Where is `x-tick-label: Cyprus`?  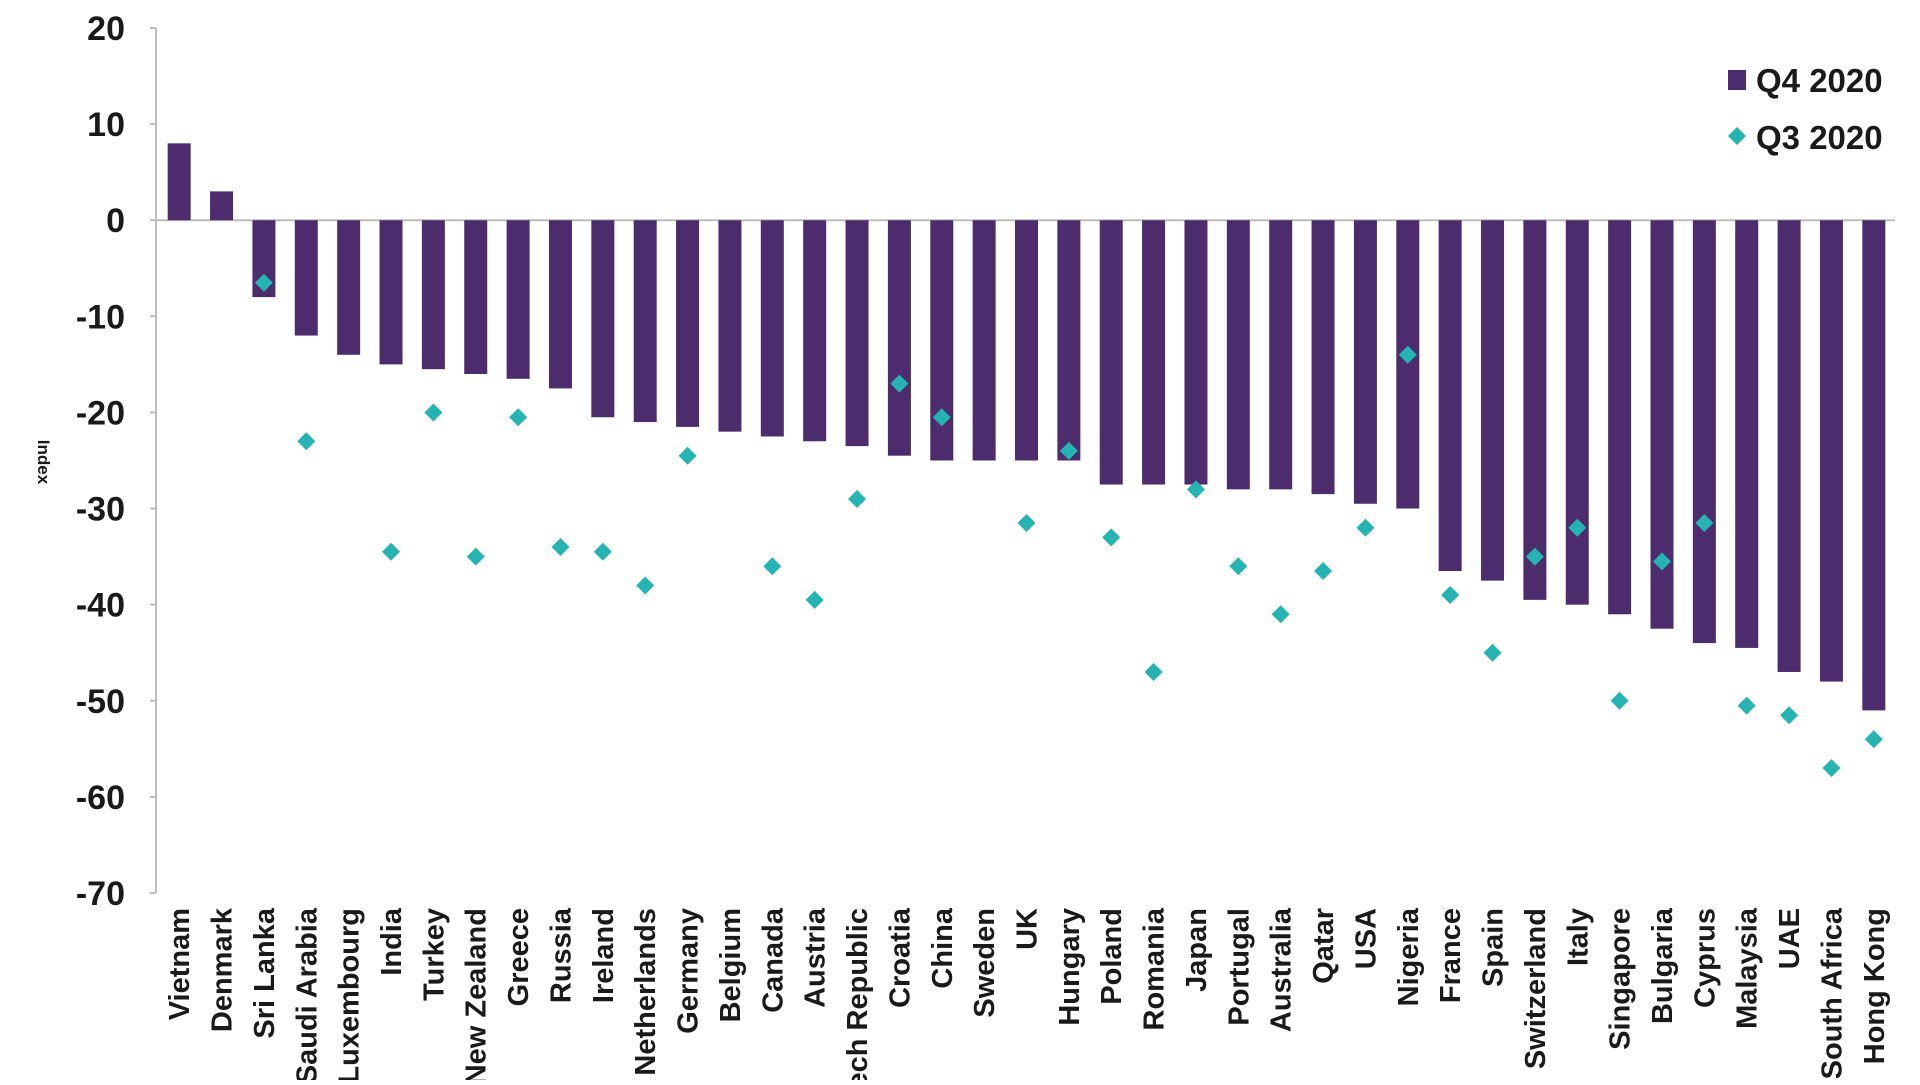 x-tick-label: Cyprus is located at coordinates (1705, 958).